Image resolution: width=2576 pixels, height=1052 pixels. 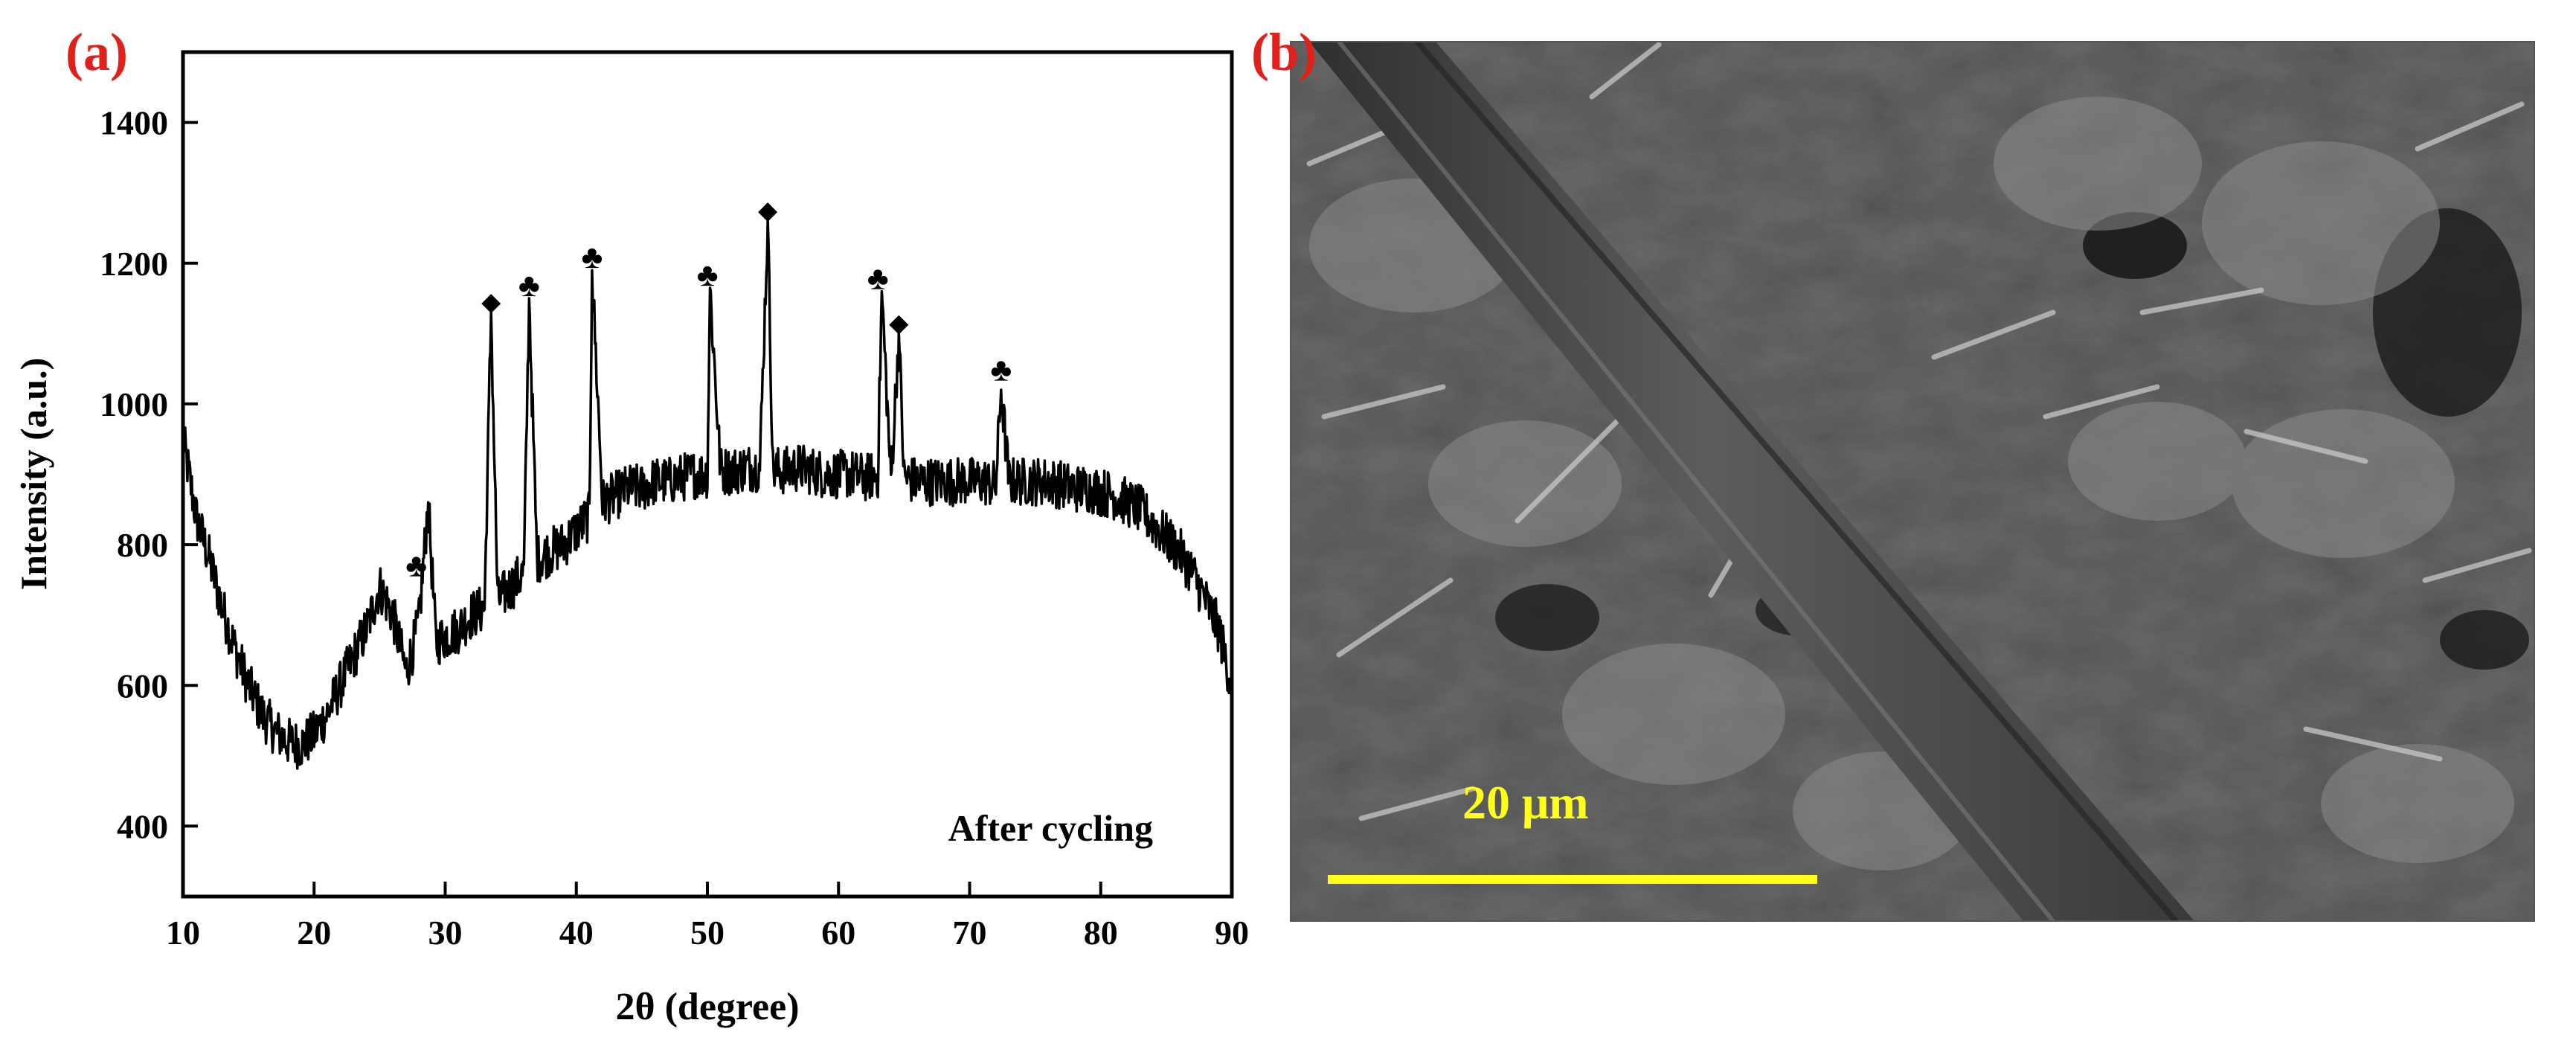 What do you see at coordinates (134, 264) in the screenshot?
I see `y-tick-label: 1200` at bounding box center [134, 264].